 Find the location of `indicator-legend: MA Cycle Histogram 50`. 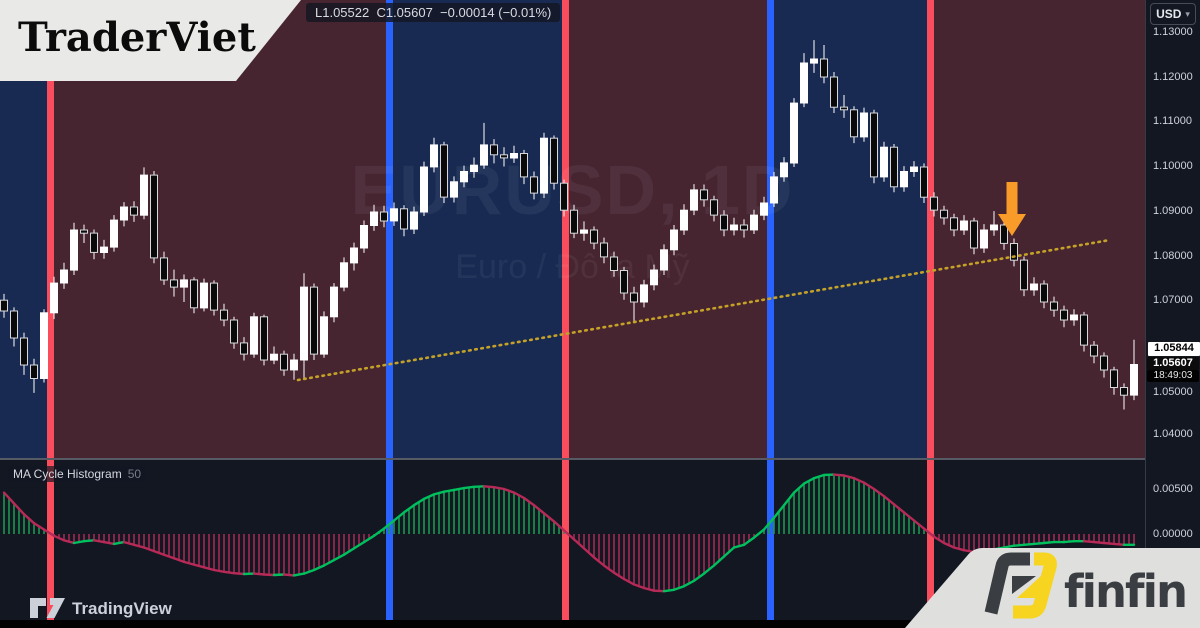

indicator-legend: MA Cycle Histogram 50 is located at coordinates (77, 474).